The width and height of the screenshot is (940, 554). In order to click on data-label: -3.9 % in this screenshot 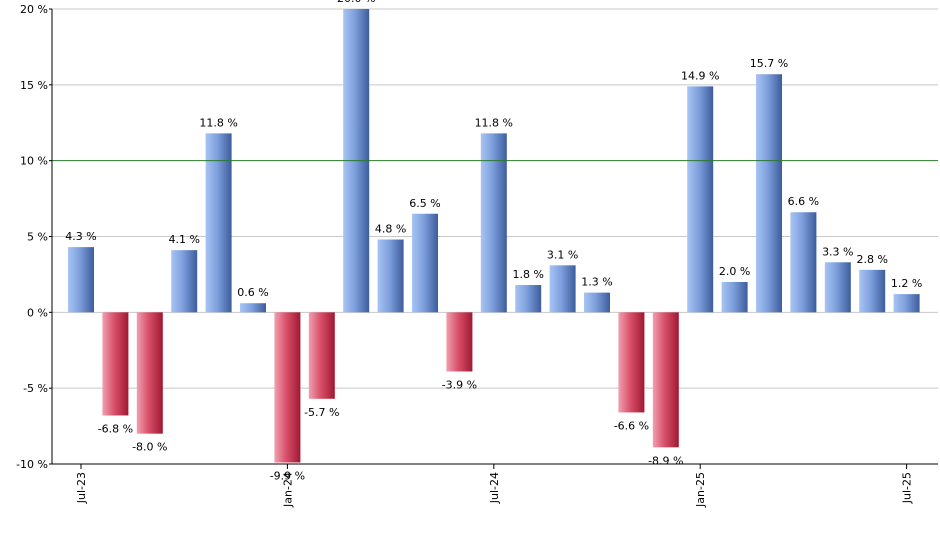, I will do `click(459, 384)`.